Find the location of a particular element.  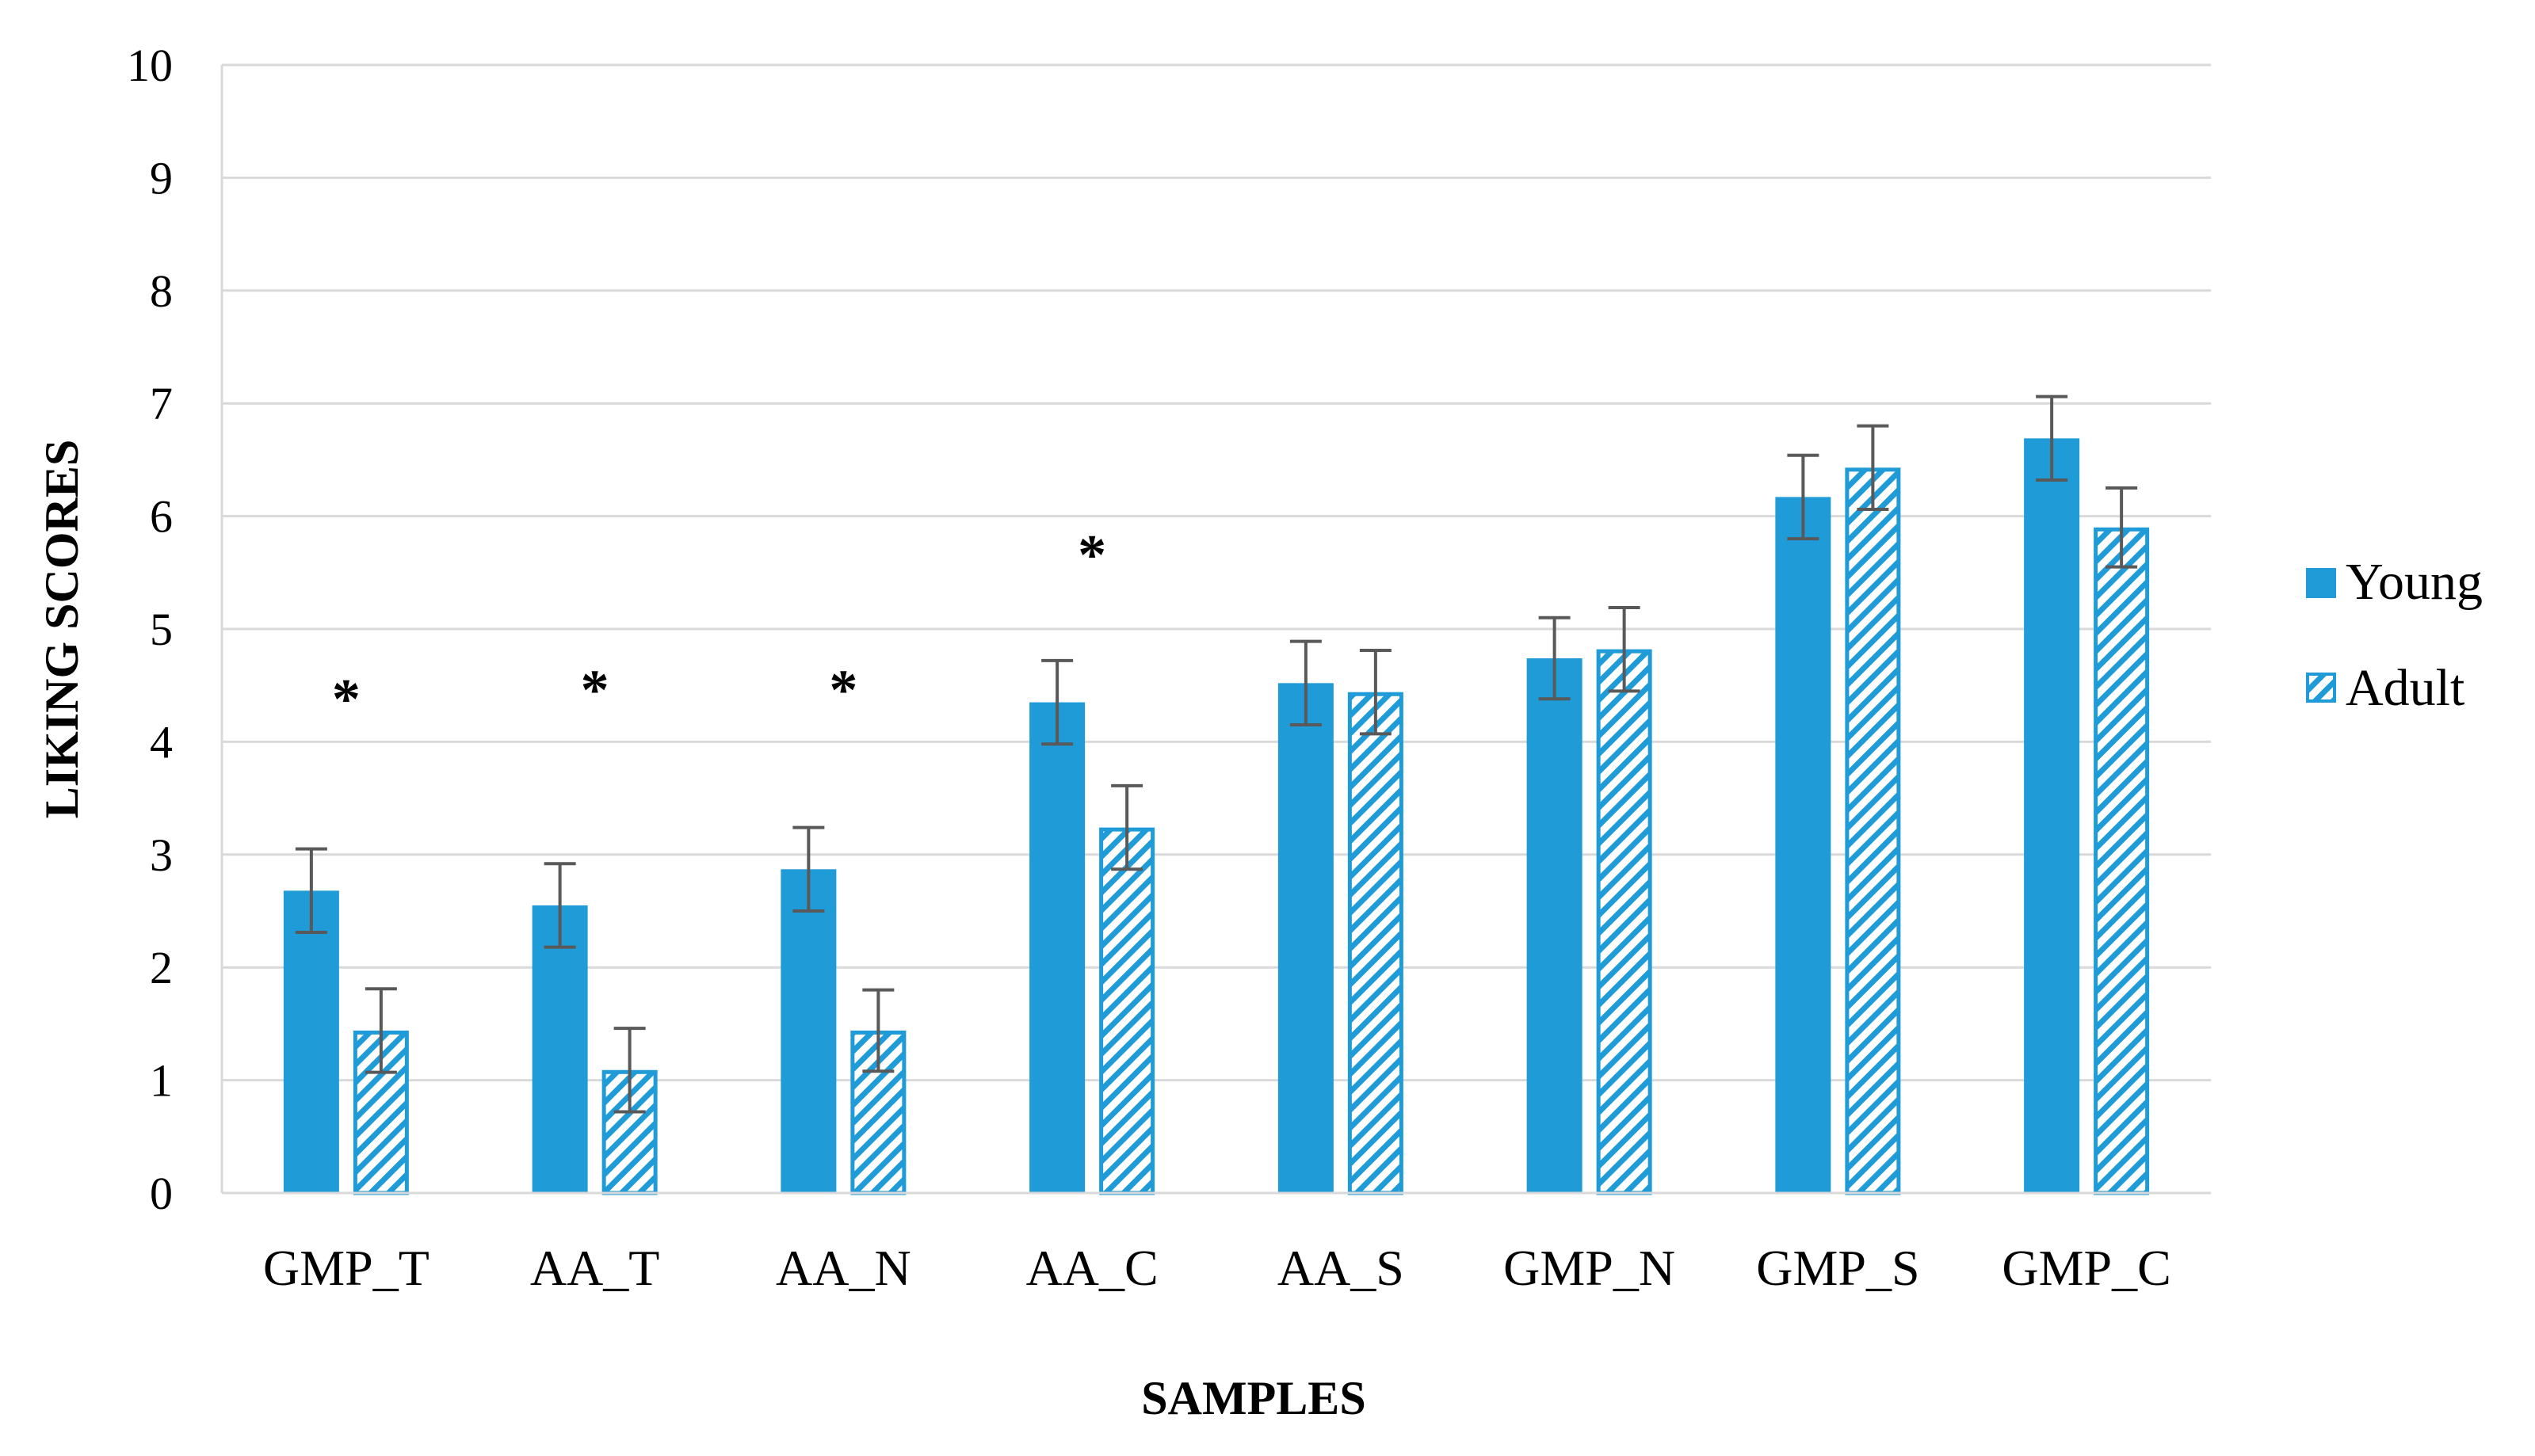

y-tick-label: 5 is located at coordinates (161, 629).